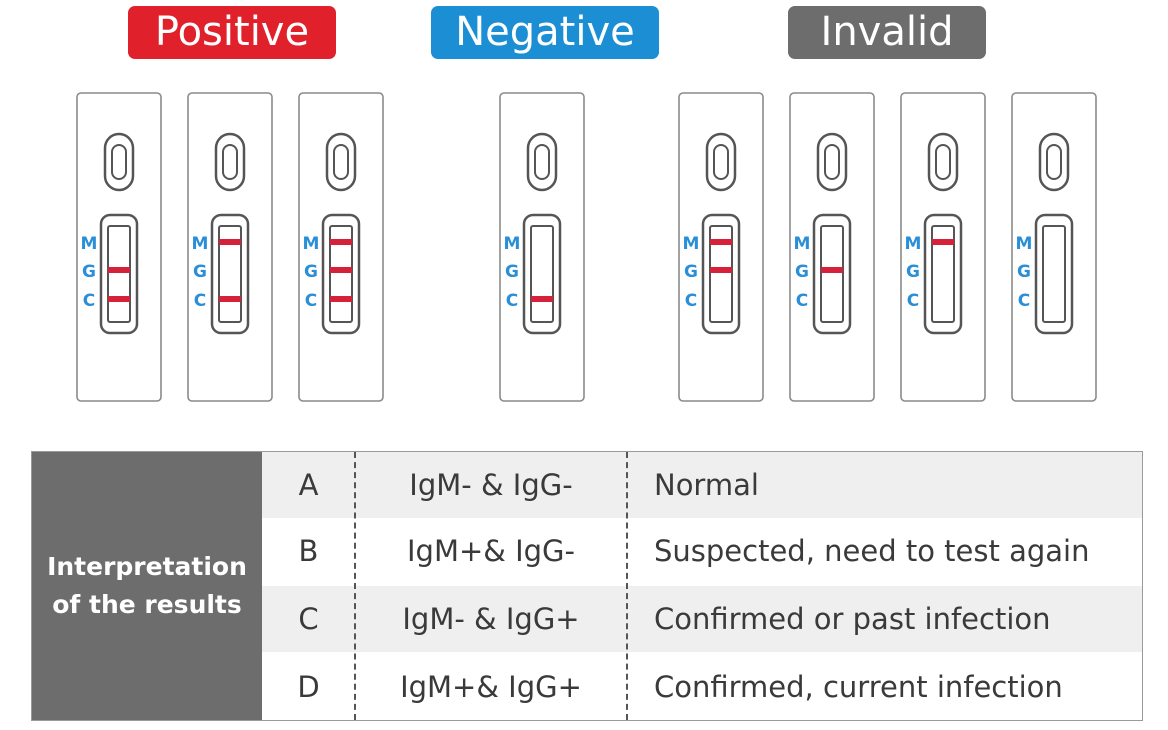  What do you see at coordinates (545, 32) in the screenshot?
I see `negative-badge: Negative` at bounding box center [545, 32].